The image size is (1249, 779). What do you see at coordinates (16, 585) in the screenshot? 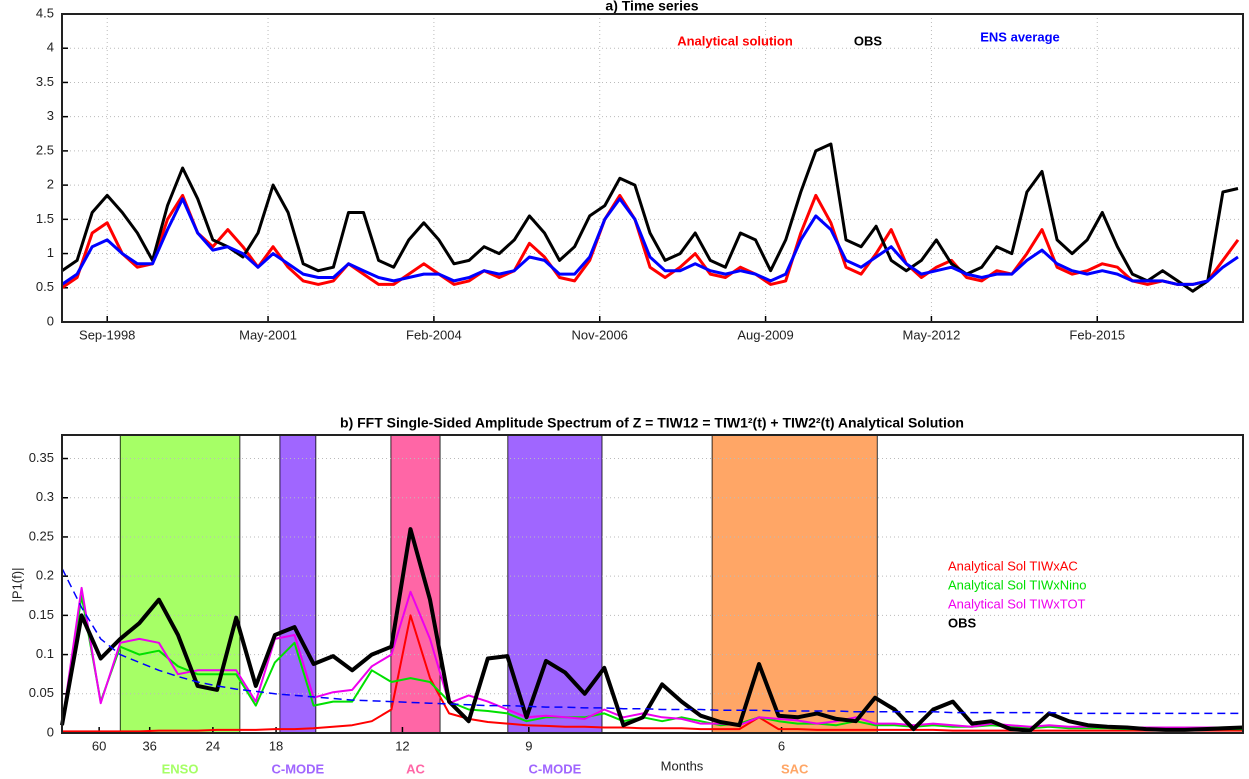
I see `y-axis-label: |P1(f)|` at bounding box center [16, 585].